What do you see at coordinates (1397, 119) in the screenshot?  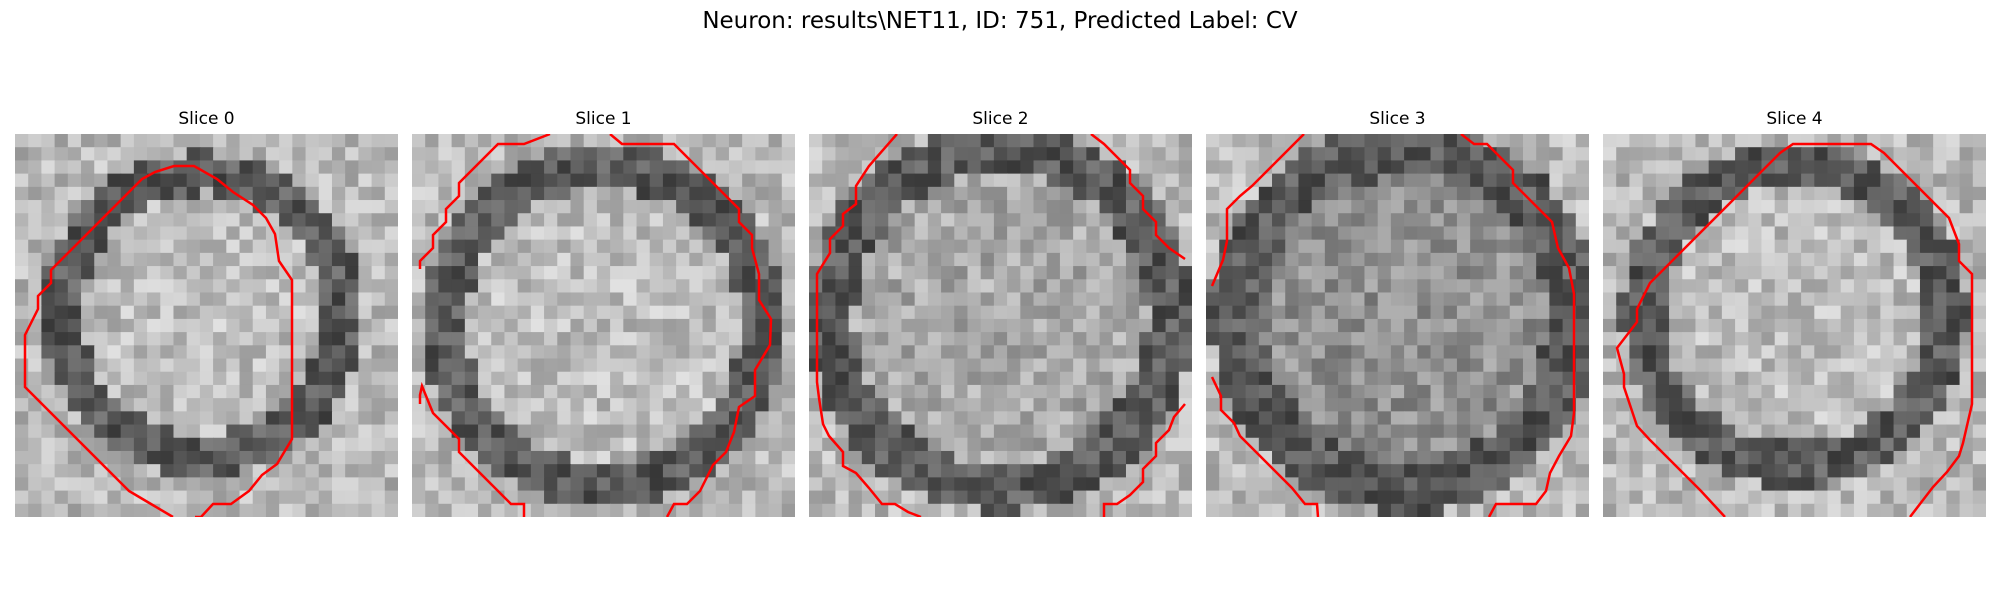 I see `slice-title-3: Slice 3` at bounding box center [1397, 119].